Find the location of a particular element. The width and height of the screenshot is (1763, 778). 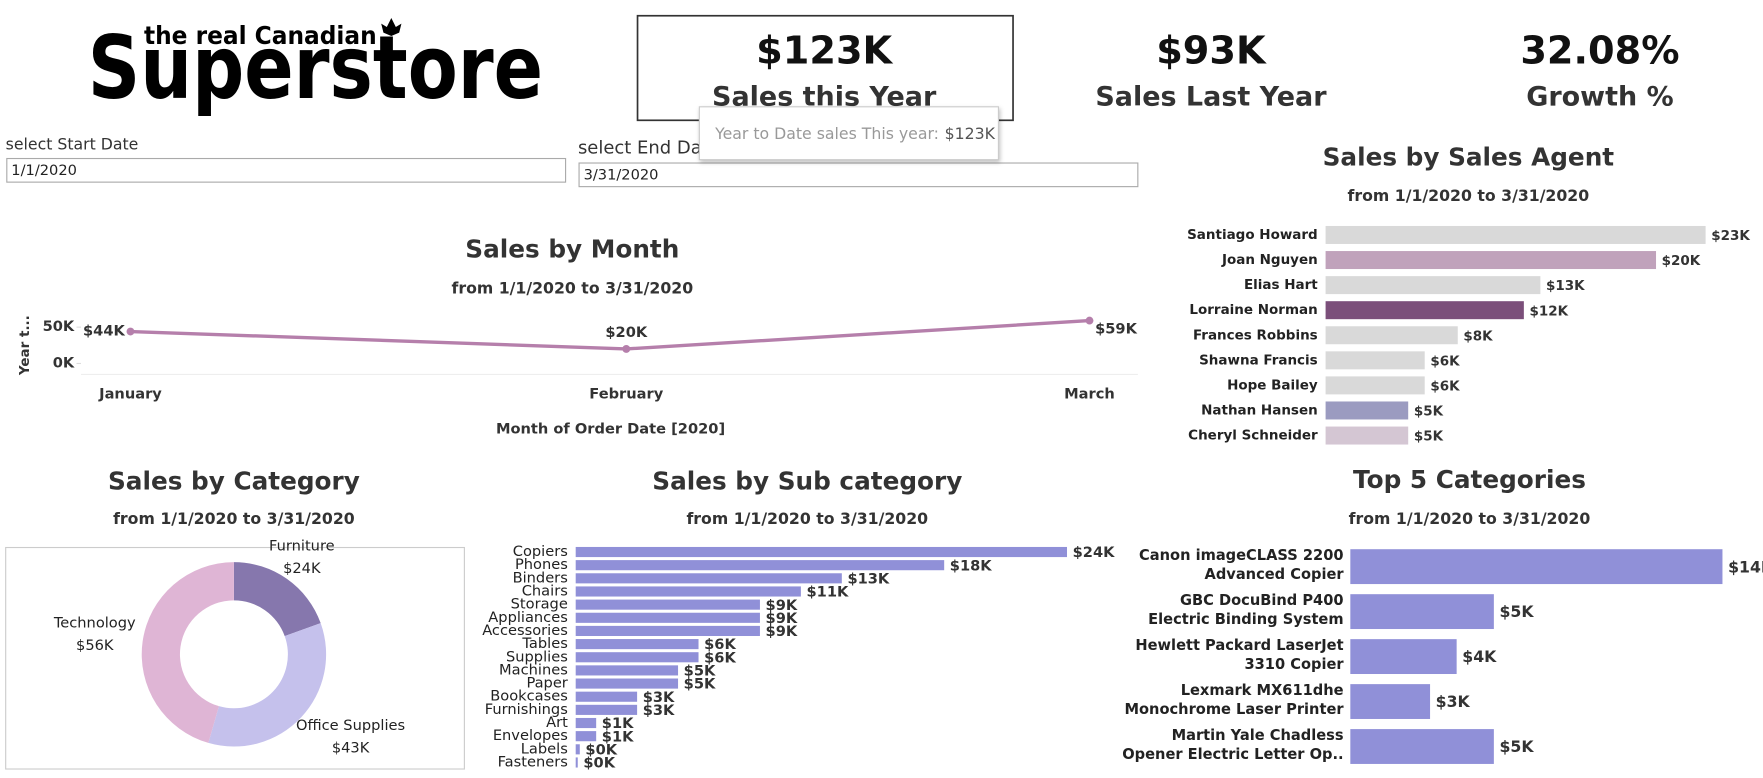

filter-label: select Start Date is located at coordinates (72, 144).